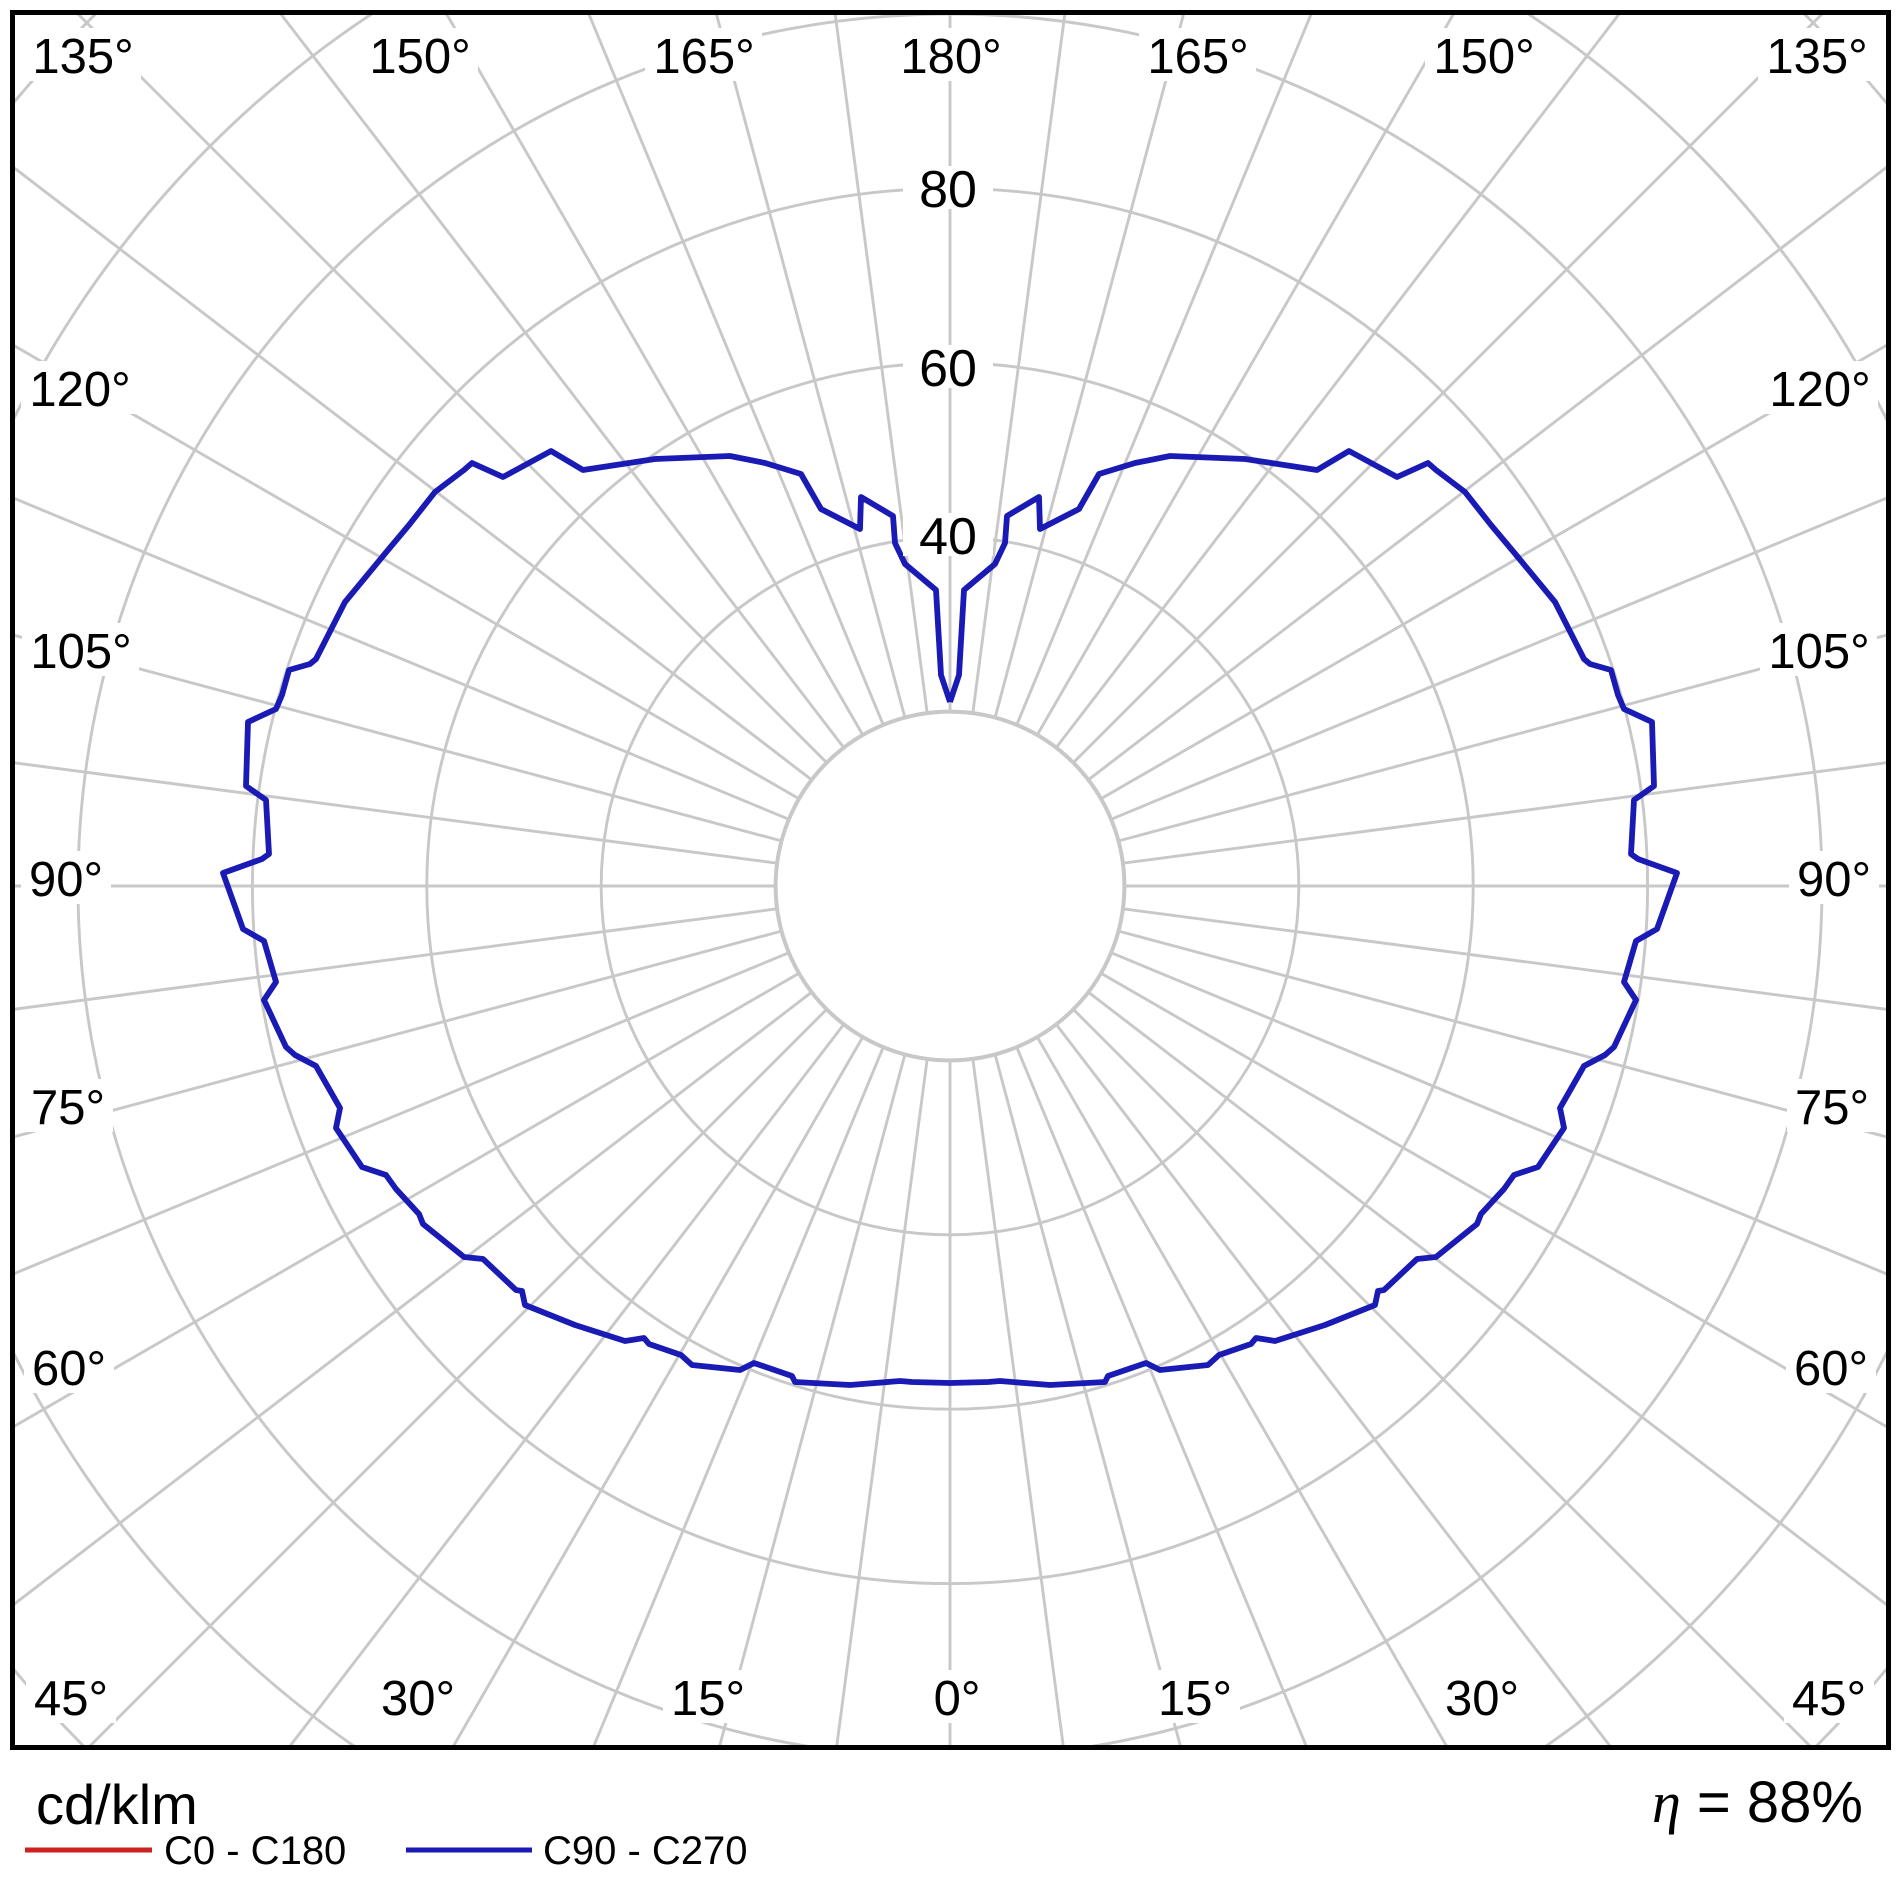  What do you see at coordinates (957, 1699) in the screenshot?
I see `svg-text: 0°` at bounding box center [957, 1699].